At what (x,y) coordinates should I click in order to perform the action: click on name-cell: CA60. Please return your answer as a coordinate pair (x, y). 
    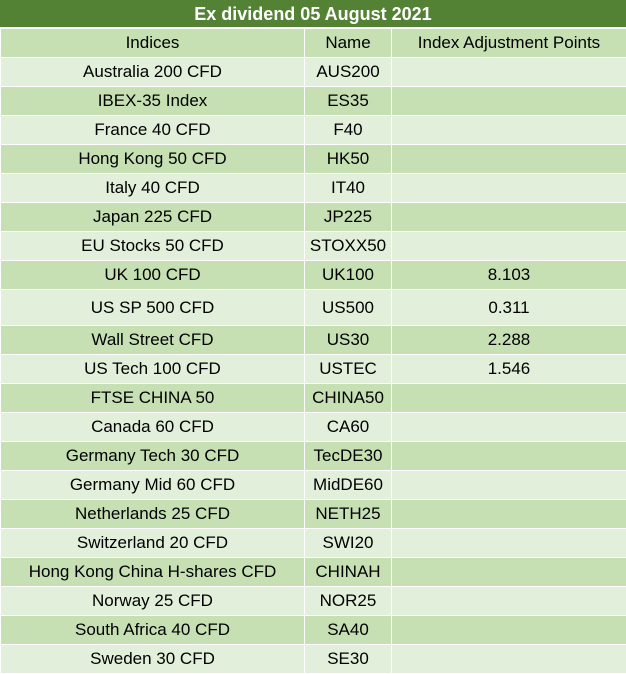
    Looking at the image, I should click on (348, 427).